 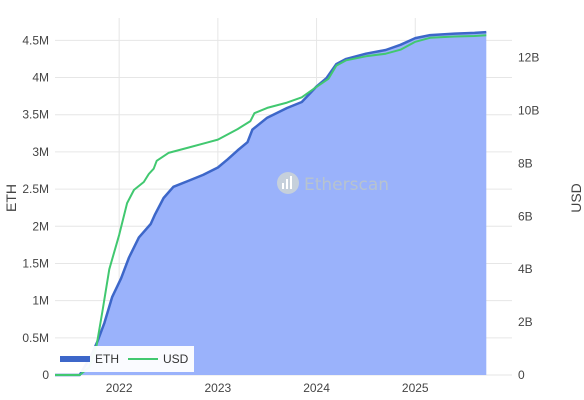 I want to click on y-axis-right-ticks: 0 2B 4B 6B 8B 10B 12B, so click(x=528, y=216).